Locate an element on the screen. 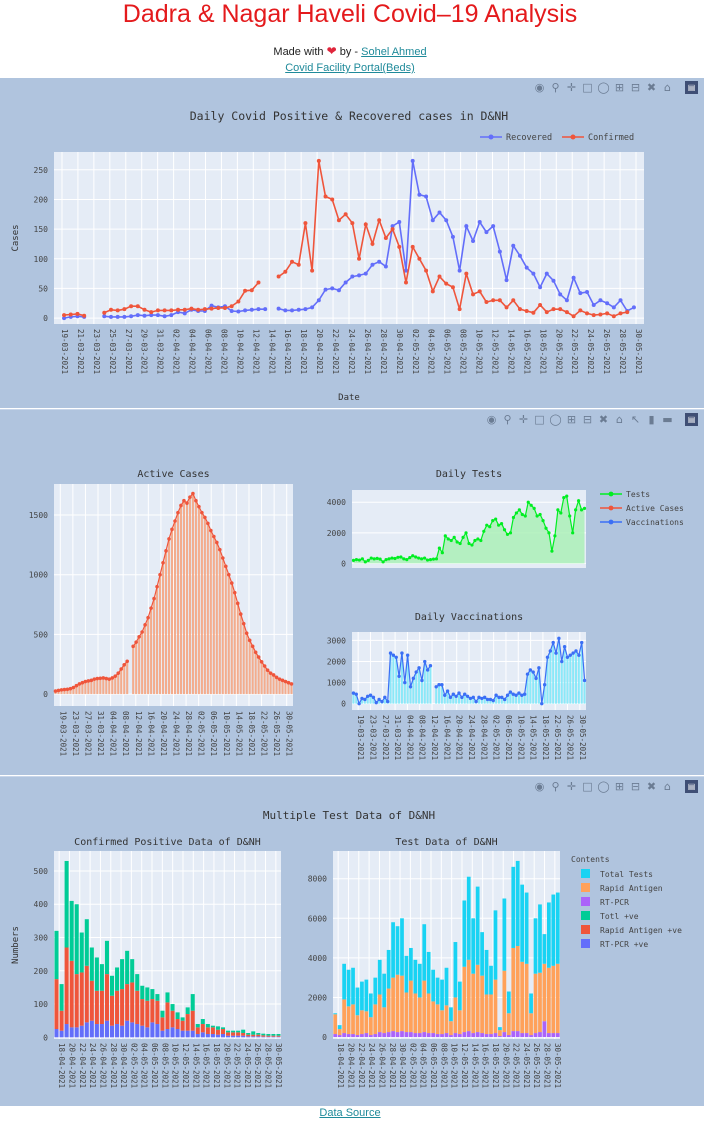  vacc-x-tick: 18-05-2021 is located at coordinates (545, 737).